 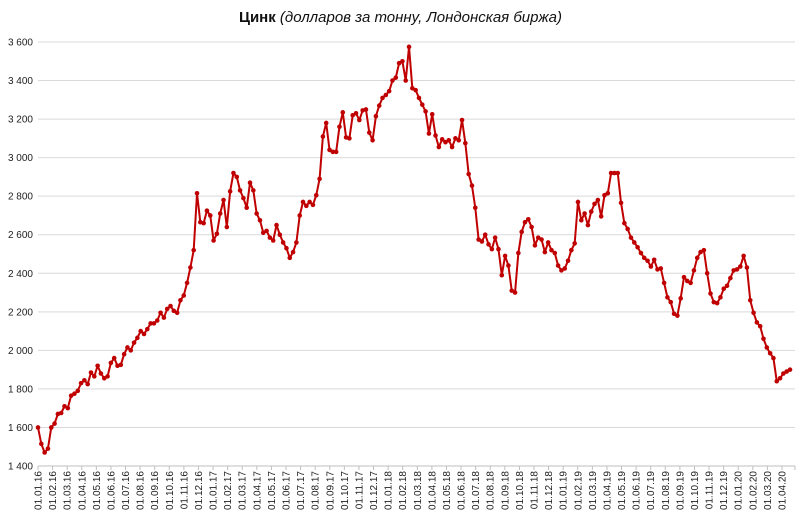 What do you see at coordinates (20, 197) in the screenshot?
I see `y-axis-label: 2 800` at bounding box center [20, 197].